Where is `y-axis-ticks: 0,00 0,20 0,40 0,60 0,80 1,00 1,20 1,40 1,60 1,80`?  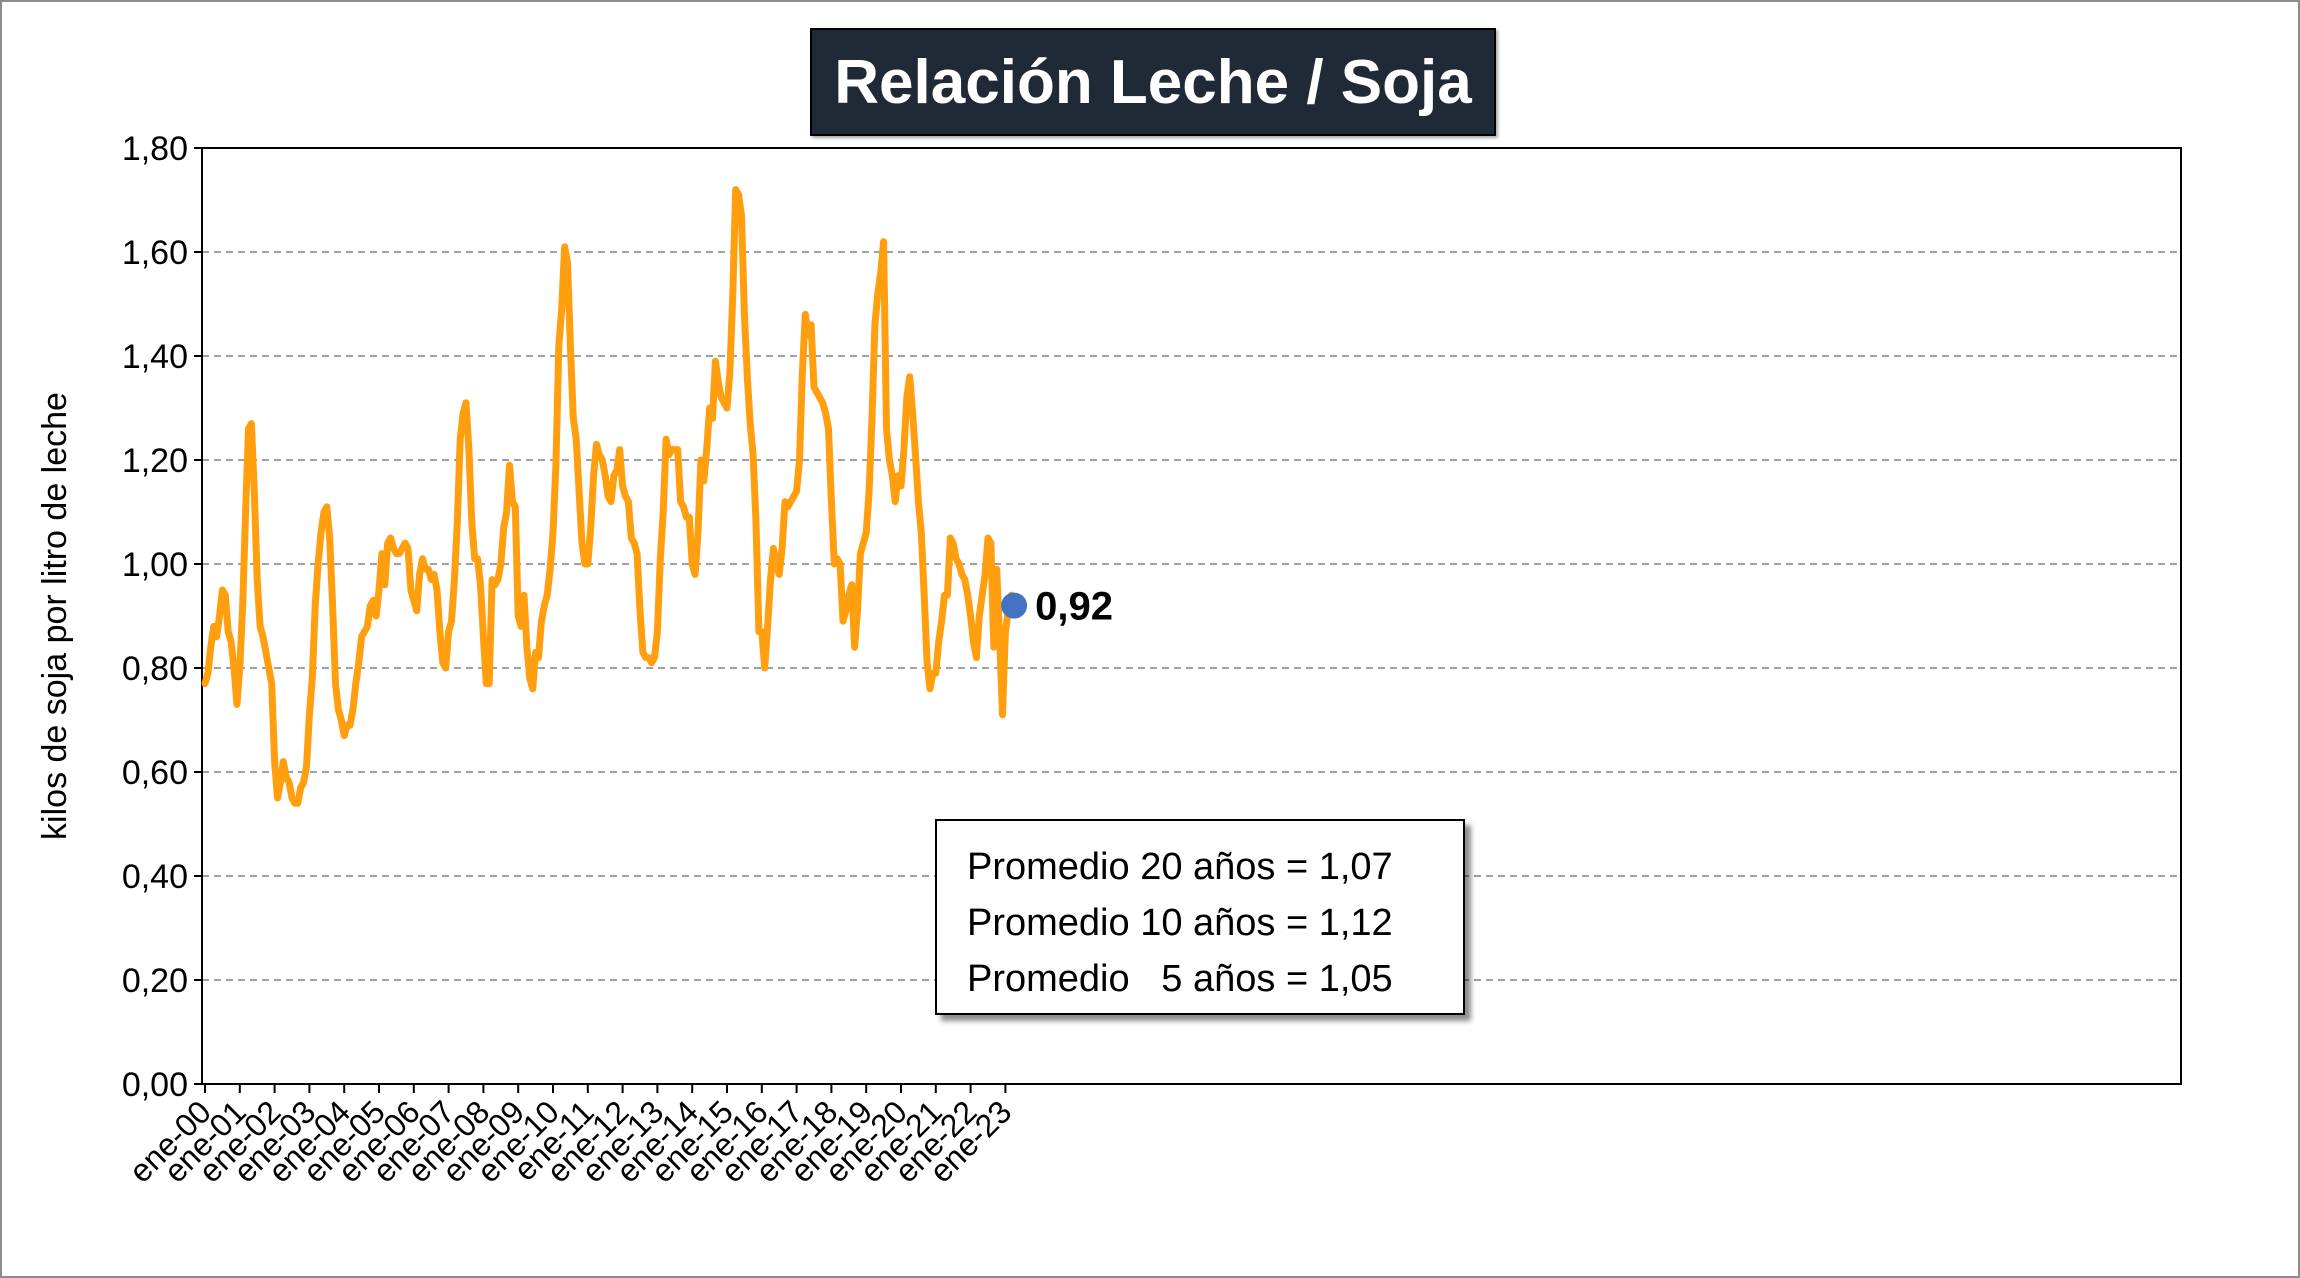
y-axis-ticks: 0,00 0,20 0,40 0,60 0,80 1,00 1,20 1,40 1,60 1,80 is located at coordinates (162, 617).